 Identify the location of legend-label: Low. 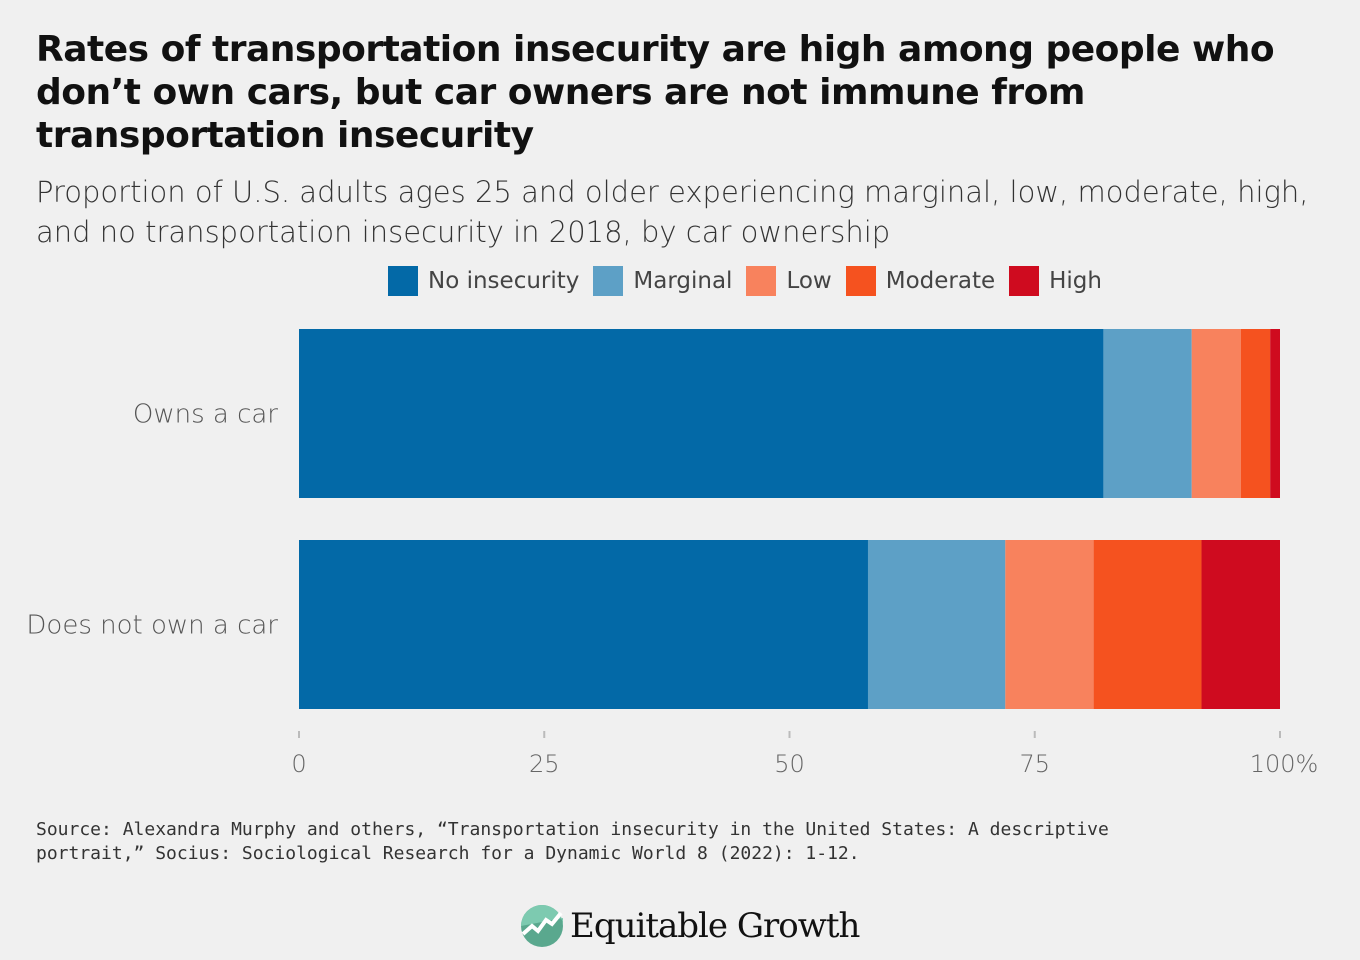
(809, 281).